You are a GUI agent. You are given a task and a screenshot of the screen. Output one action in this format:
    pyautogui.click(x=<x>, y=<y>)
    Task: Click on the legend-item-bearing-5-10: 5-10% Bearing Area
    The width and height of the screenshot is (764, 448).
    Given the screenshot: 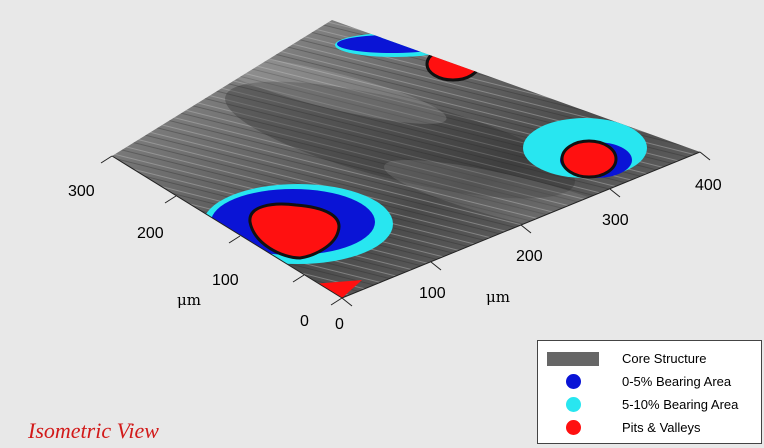 What is the action you would take?
    pyautogui.click(x=649, y=404)
    